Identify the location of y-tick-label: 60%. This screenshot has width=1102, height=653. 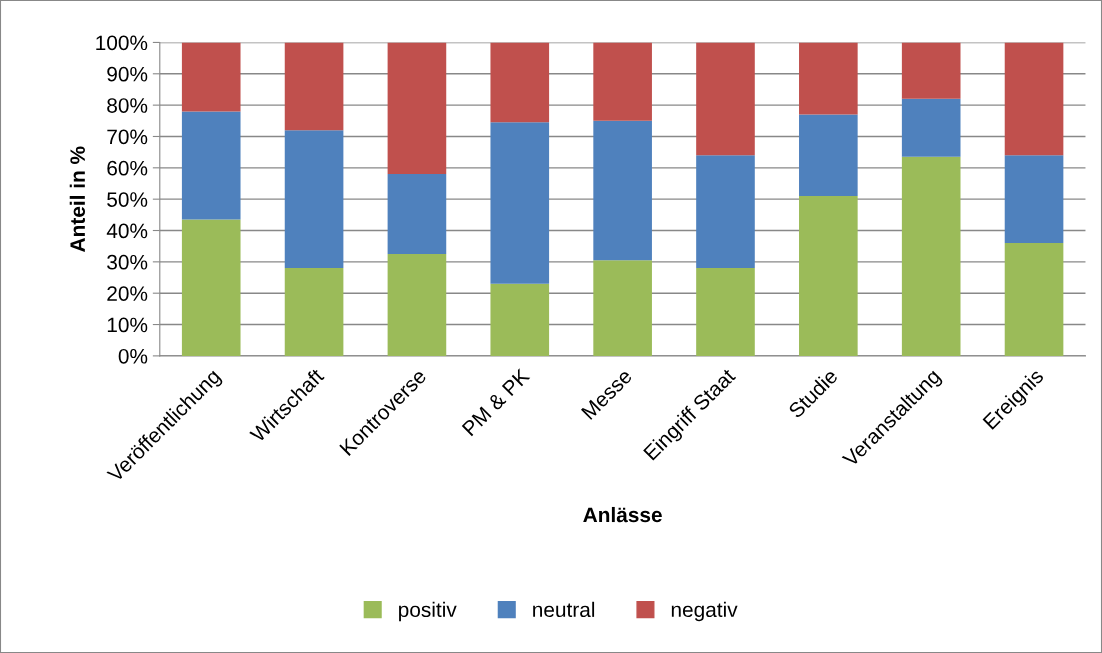
(127, 168).